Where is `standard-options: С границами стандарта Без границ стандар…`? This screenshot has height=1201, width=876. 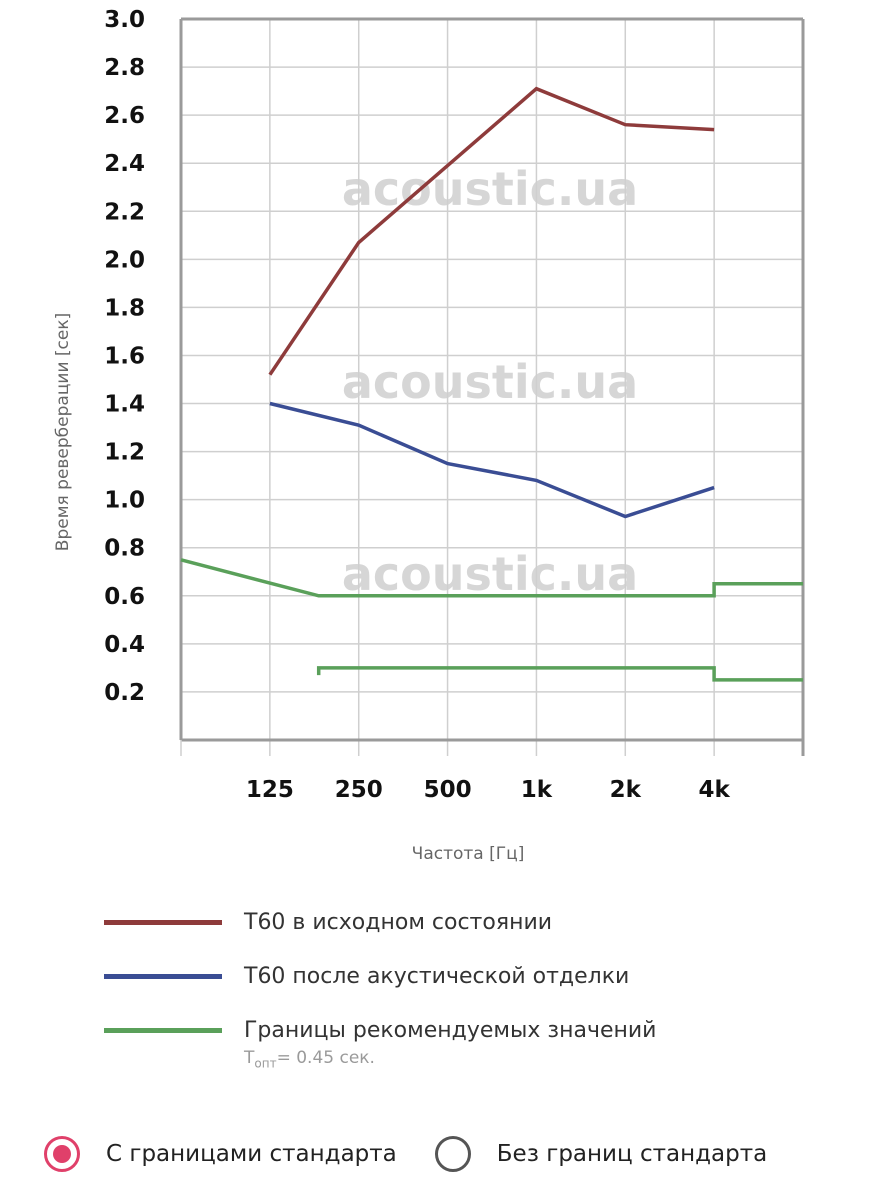
standard-options: С границами стандарта Без границ стандар… is located at coordinates (444, 1154).